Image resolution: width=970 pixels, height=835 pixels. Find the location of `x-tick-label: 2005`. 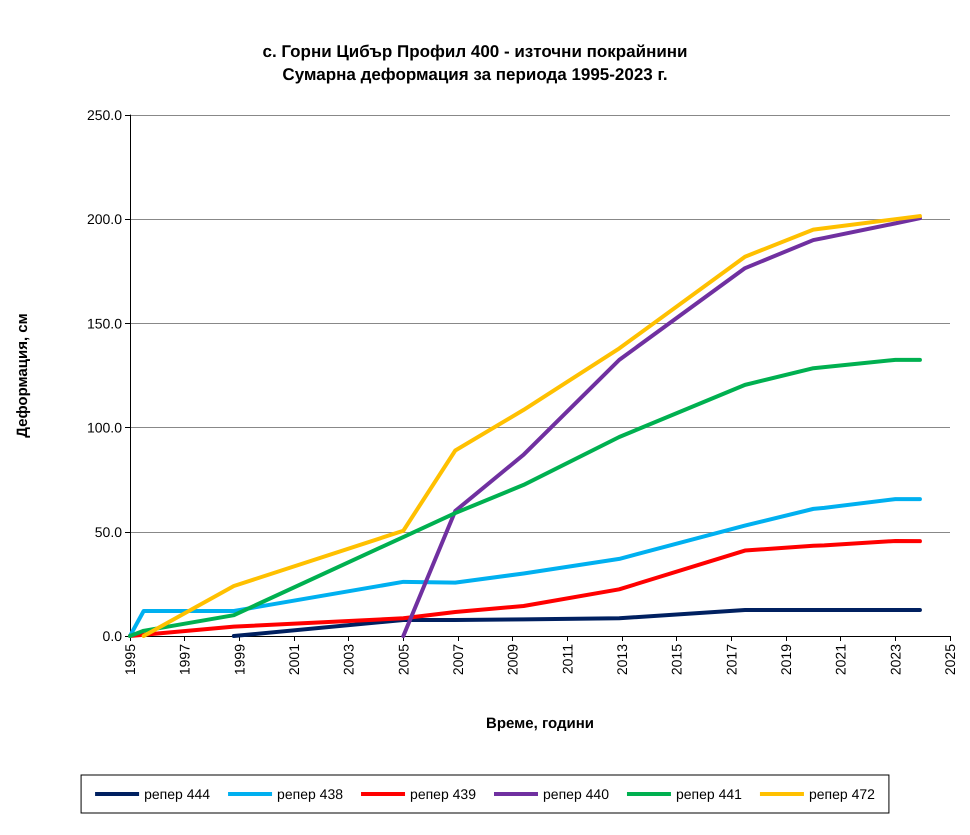

x-tick-label: 2005 is located at coordinates (403, 660).